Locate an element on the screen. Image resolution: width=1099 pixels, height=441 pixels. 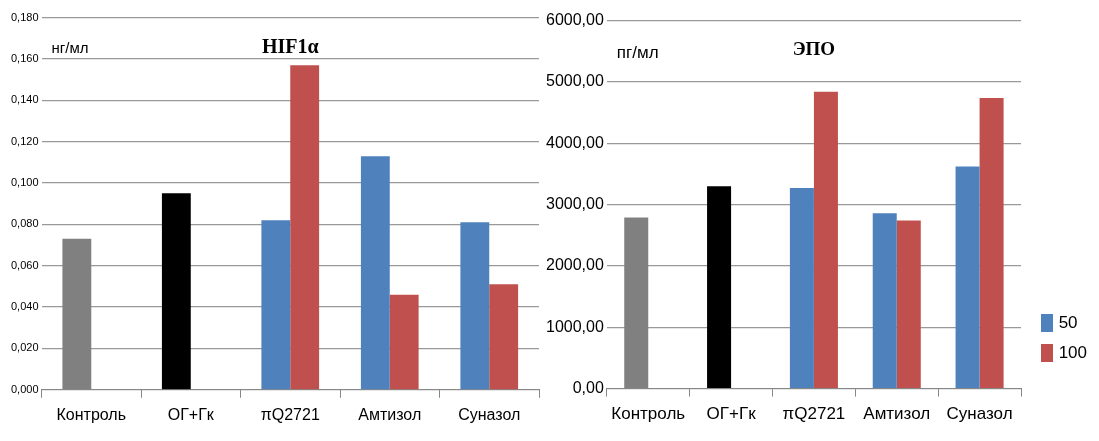
y-tick-label: 0,140 is located at coordinates (25, 99).